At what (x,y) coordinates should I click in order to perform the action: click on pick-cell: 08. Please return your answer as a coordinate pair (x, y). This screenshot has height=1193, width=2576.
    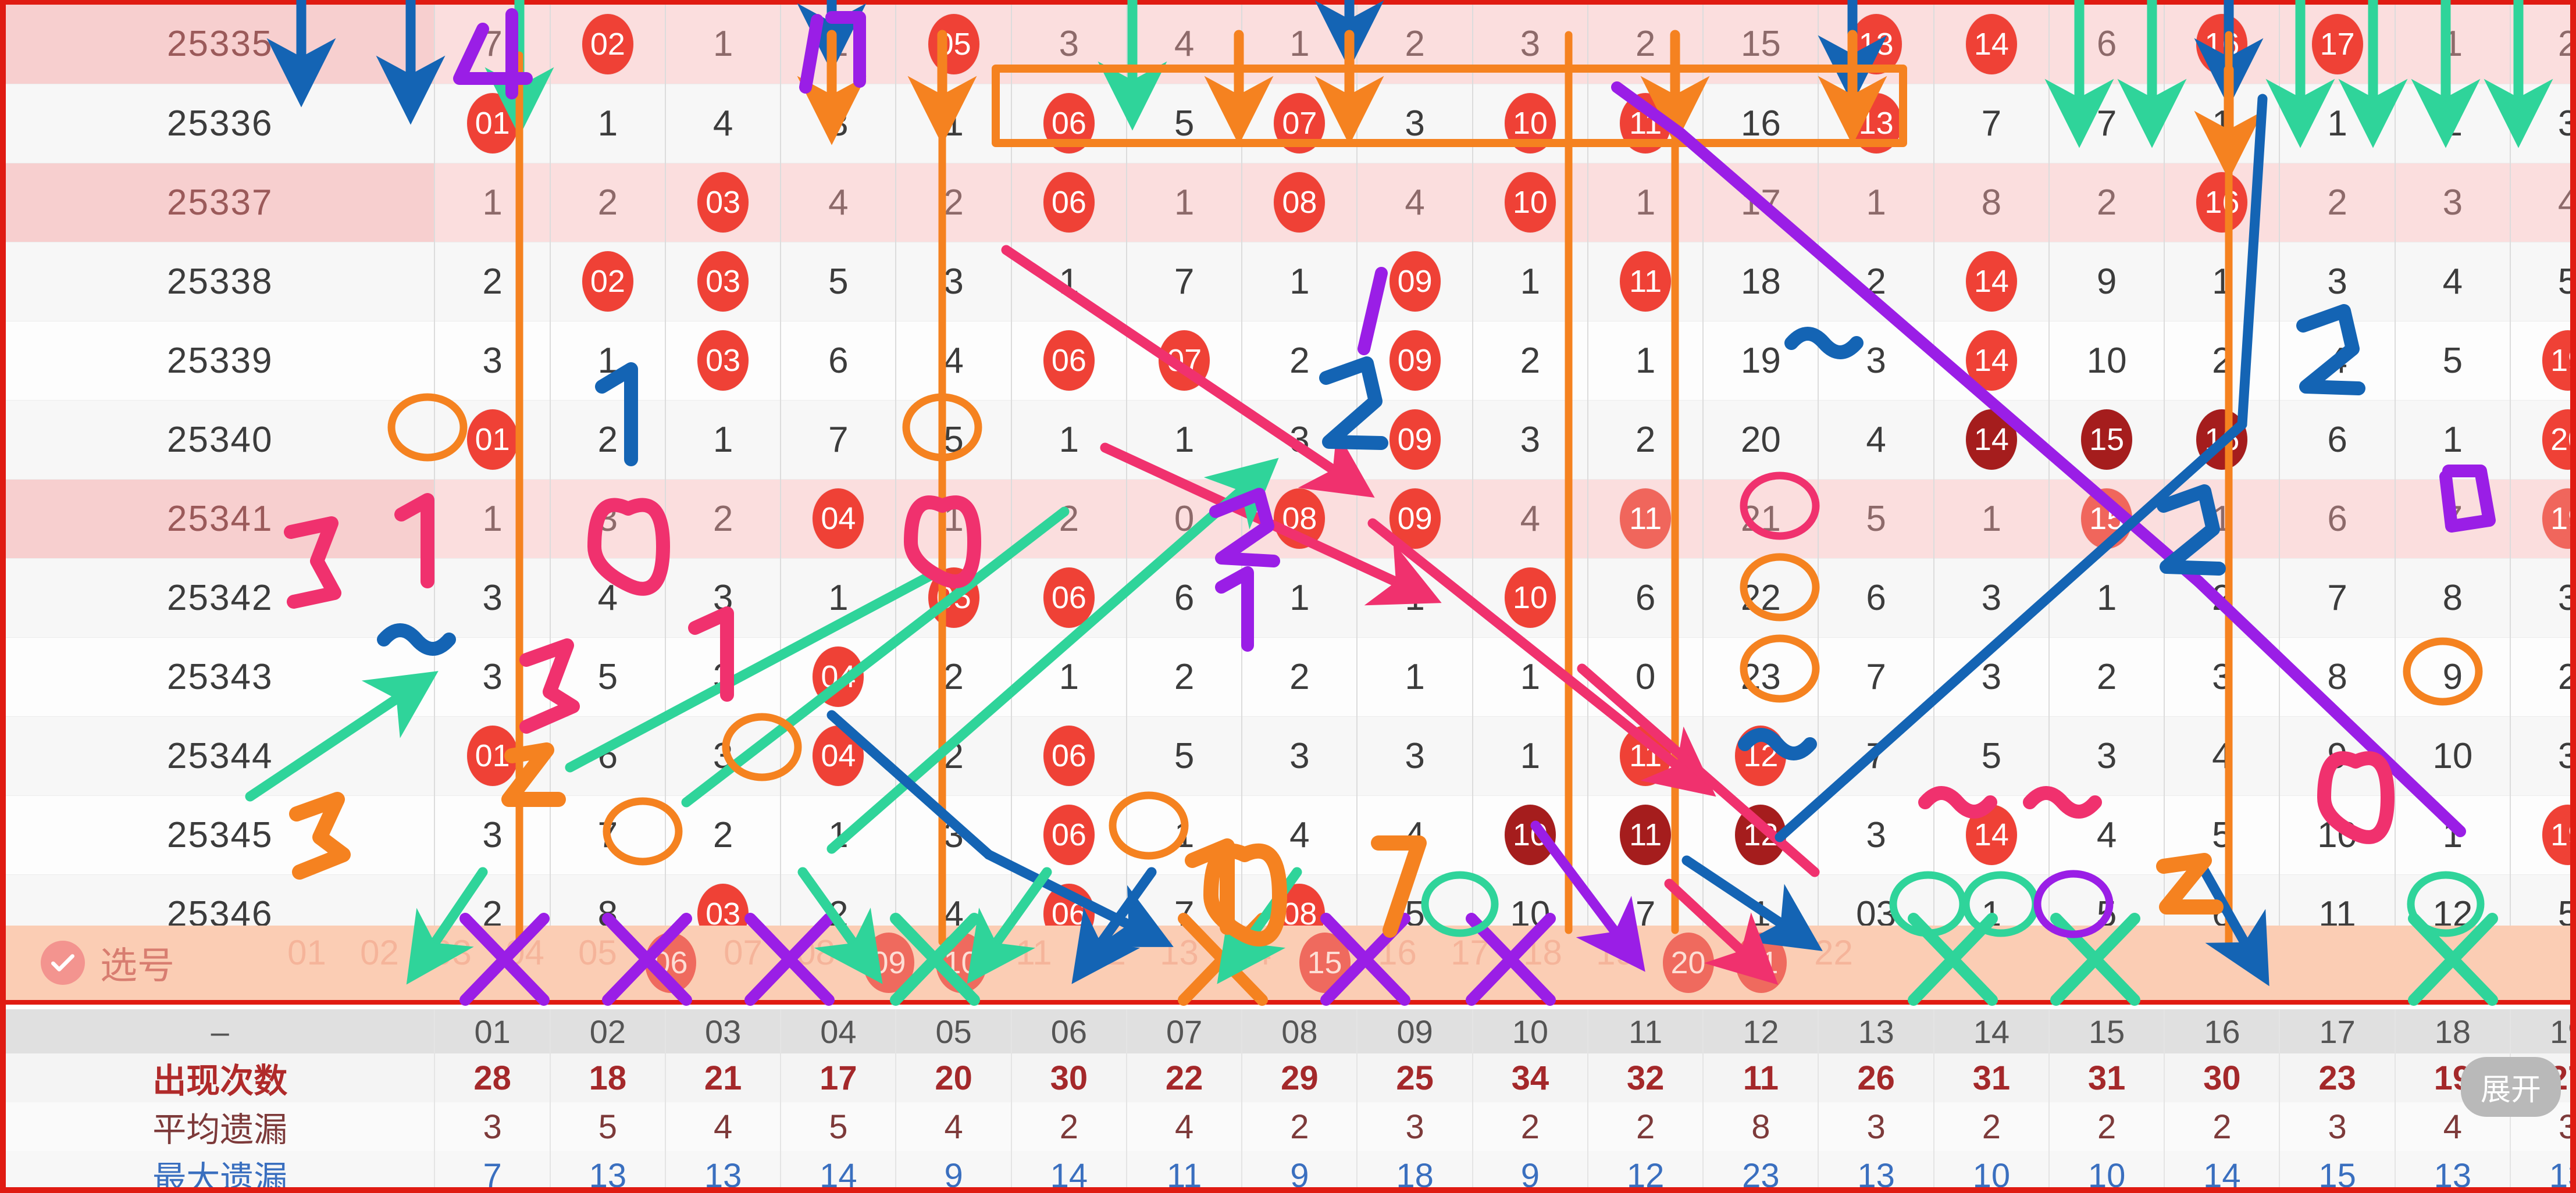
    Looking at the image, I should click on (815, 952).